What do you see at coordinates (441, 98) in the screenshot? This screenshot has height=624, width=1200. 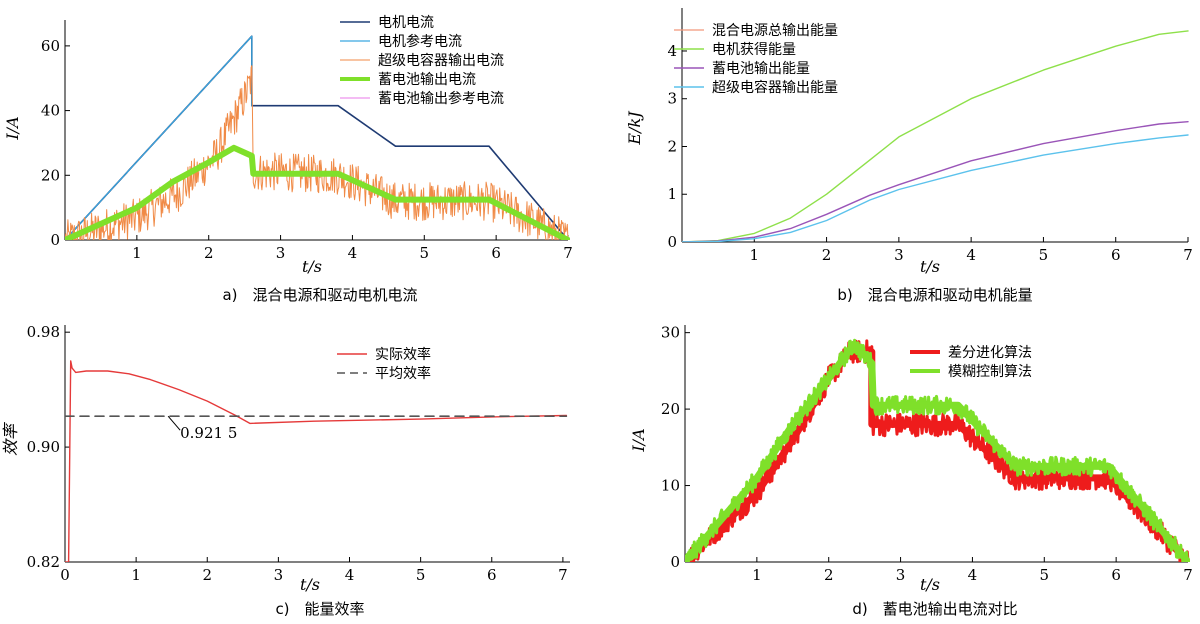 I see `legend-label: 蓄电池输出参考电流` at bounding box center [441, 98].